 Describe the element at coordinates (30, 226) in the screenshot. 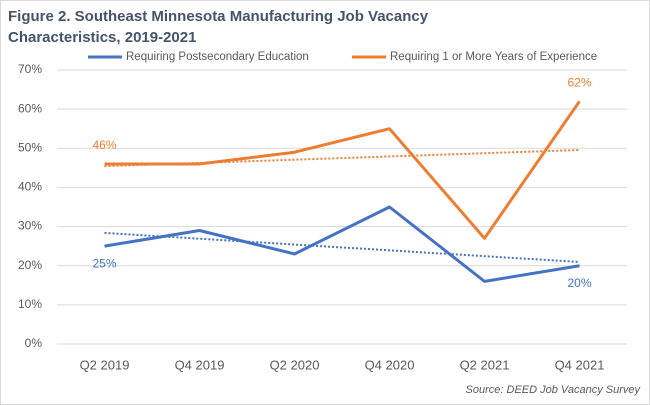

I see `y-tick-label: 30%` at that location.